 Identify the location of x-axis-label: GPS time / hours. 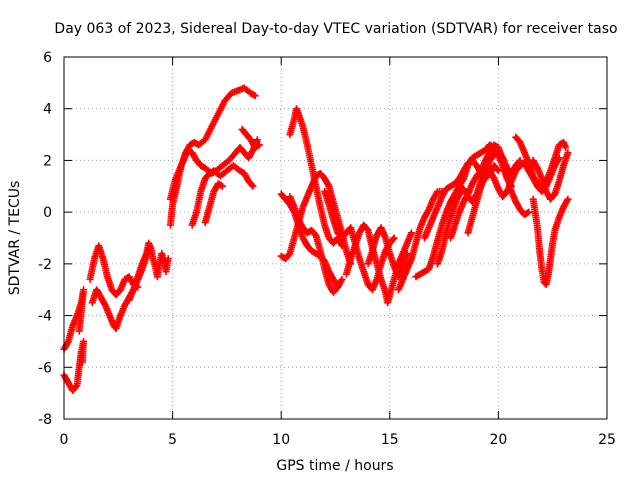
(334, 466).